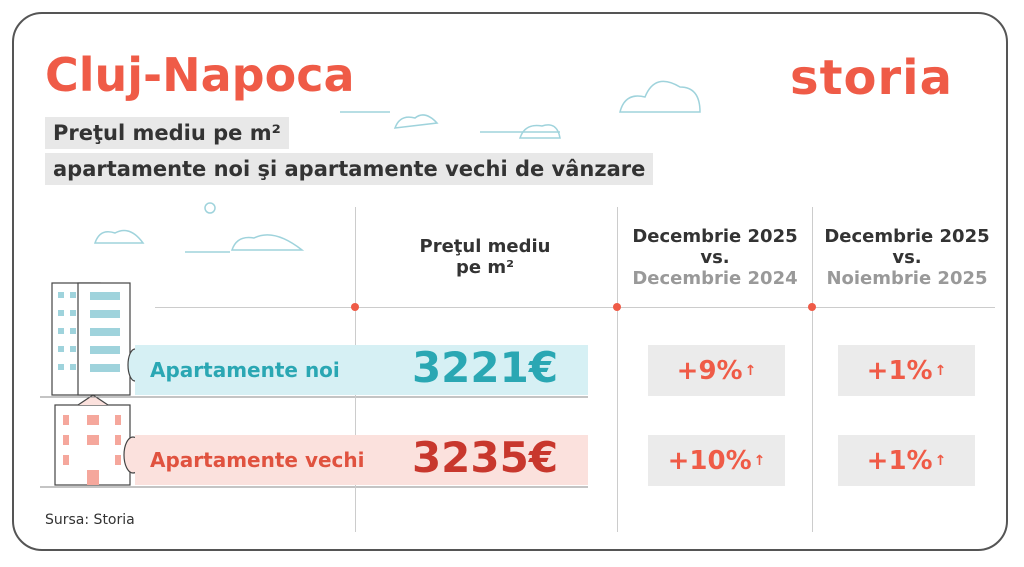  I want to click on logo: storia, so click(872, 78).